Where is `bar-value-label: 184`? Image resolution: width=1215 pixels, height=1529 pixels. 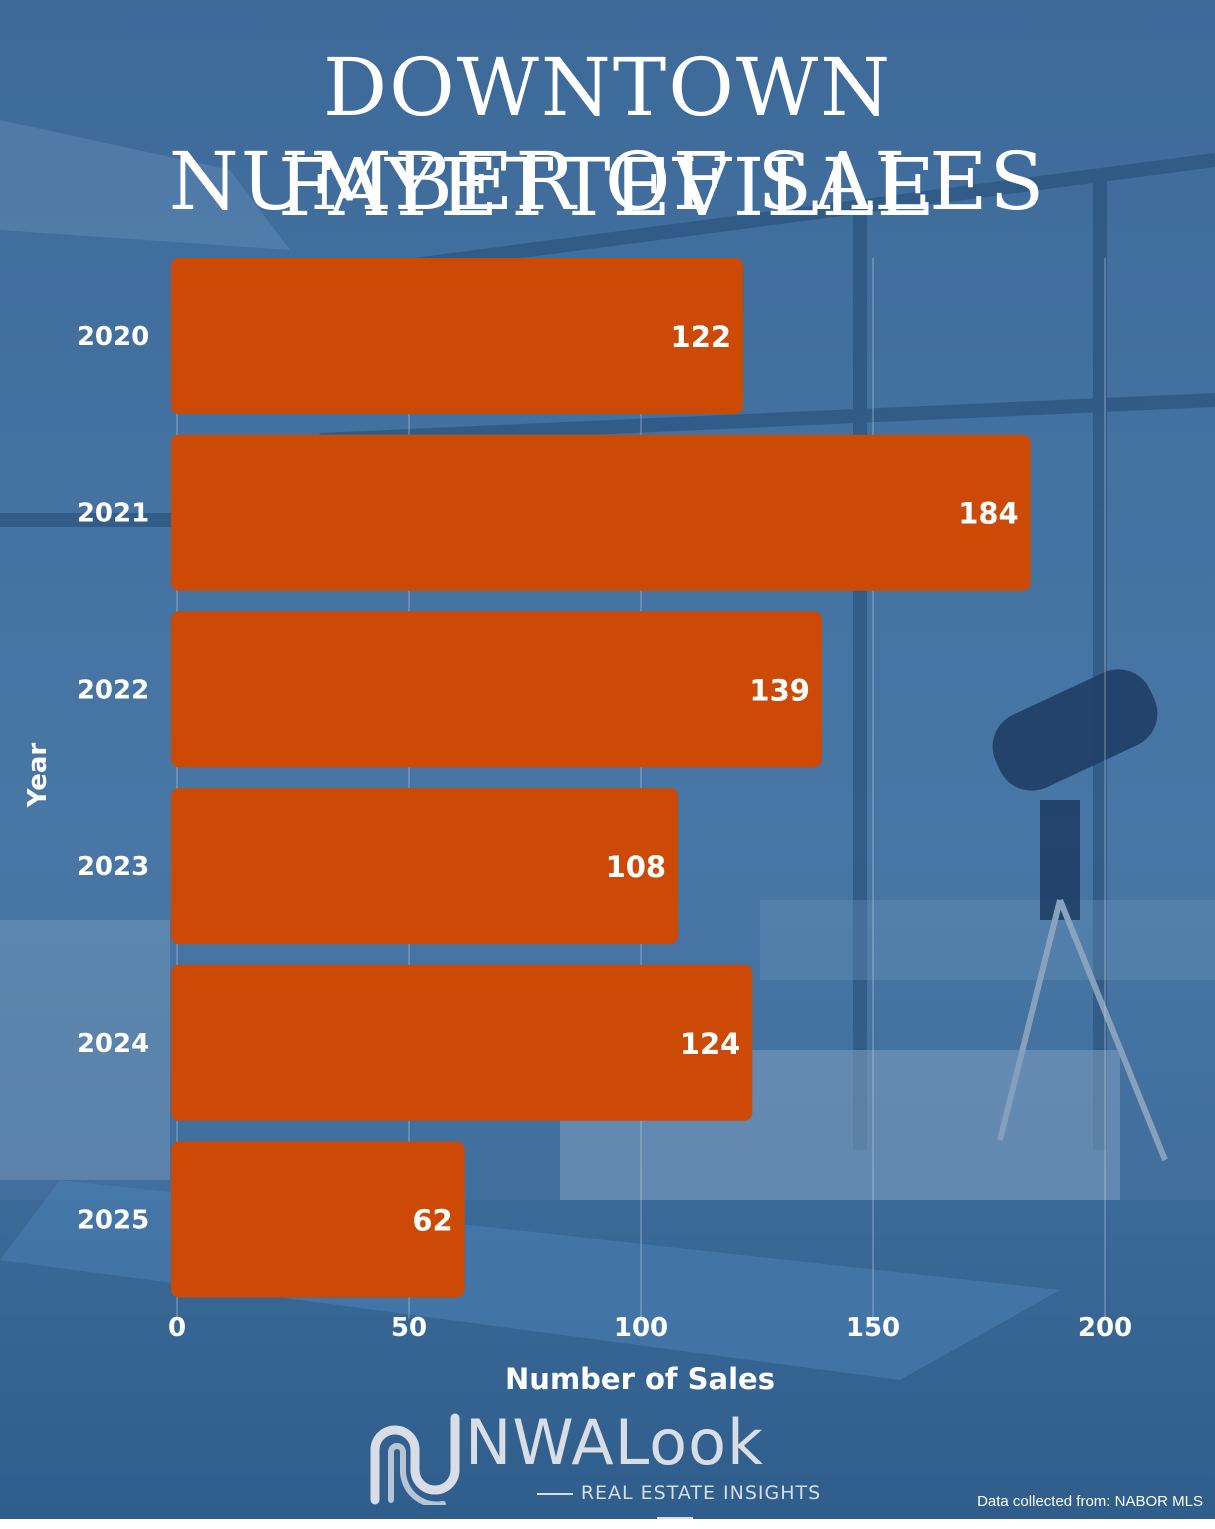
bar-value-label: 184 is located at coordinates (988, 514).